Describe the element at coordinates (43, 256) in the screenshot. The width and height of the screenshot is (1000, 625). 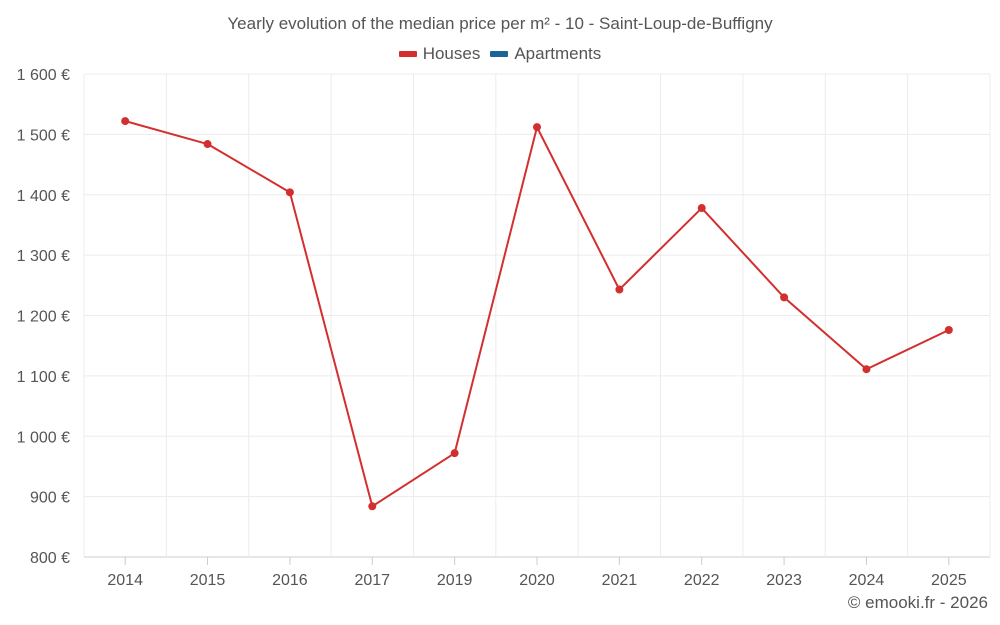
I see `y-tick-label: 1 300 €` at that location.